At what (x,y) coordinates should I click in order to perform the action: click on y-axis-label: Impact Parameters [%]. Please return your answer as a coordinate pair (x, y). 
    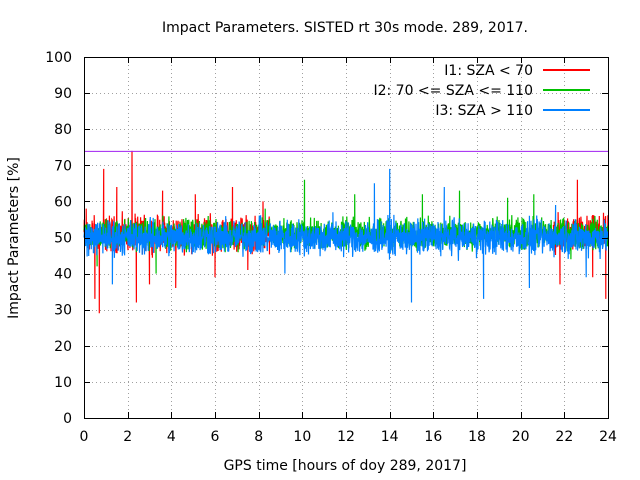
    Looking at the image, I should click on (14, 238).